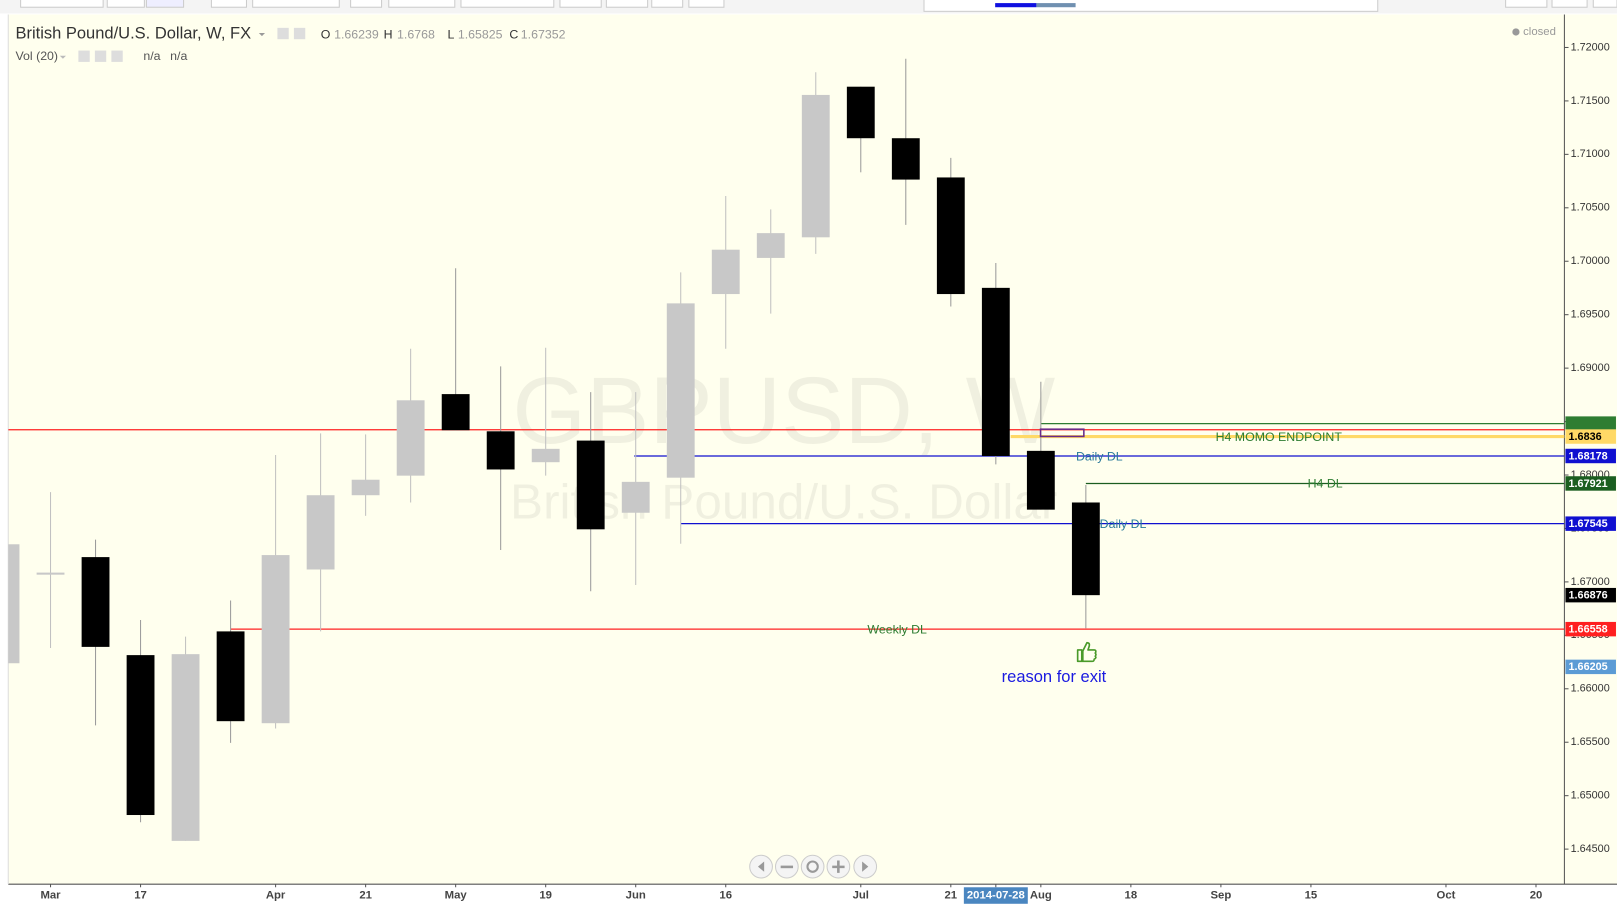 The height and width of the screenshot is (911, 1617). I want to click on navigation, so click(813, 866).